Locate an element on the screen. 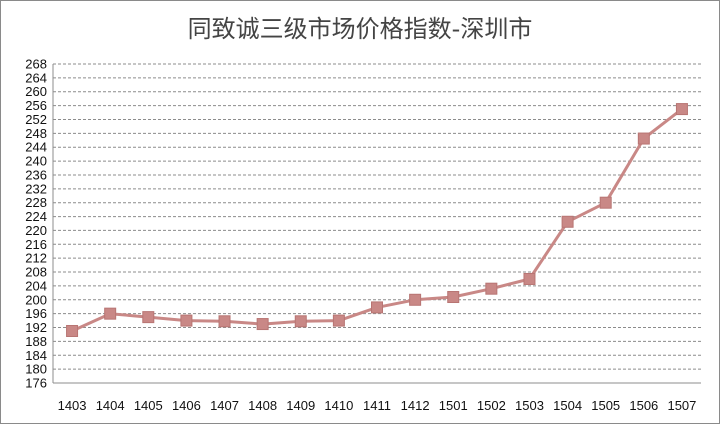 This screenshot has height=424, width=720. x-tick-label: 1503 is located at coordinates (529, 405).